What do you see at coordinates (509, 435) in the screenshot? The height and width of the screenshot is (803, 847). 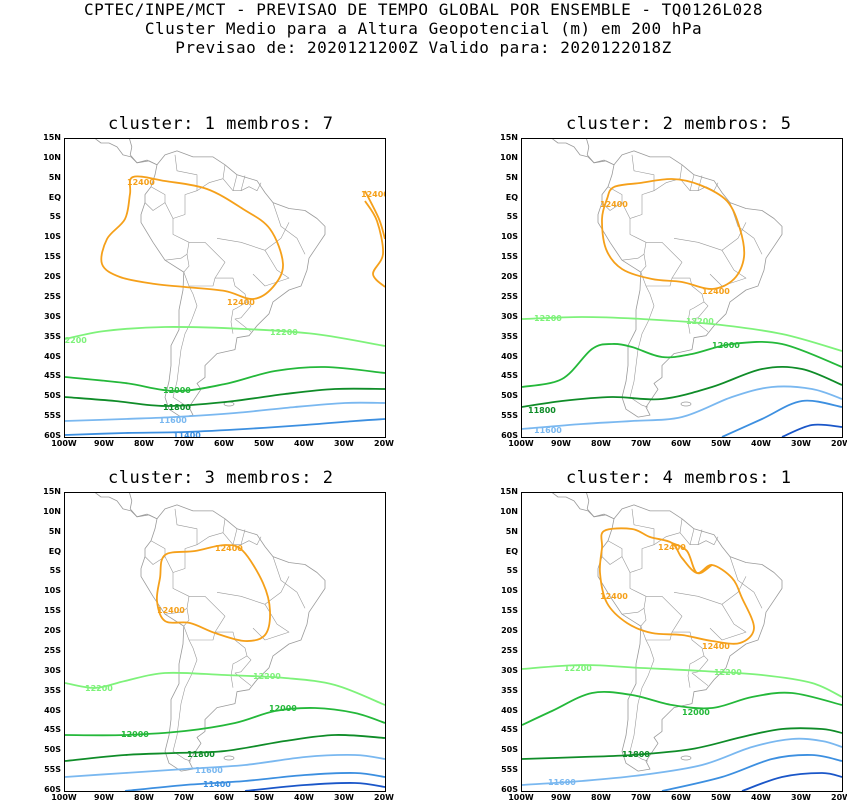 I see `lat-label: 60S` at bounding box center [509, 435].